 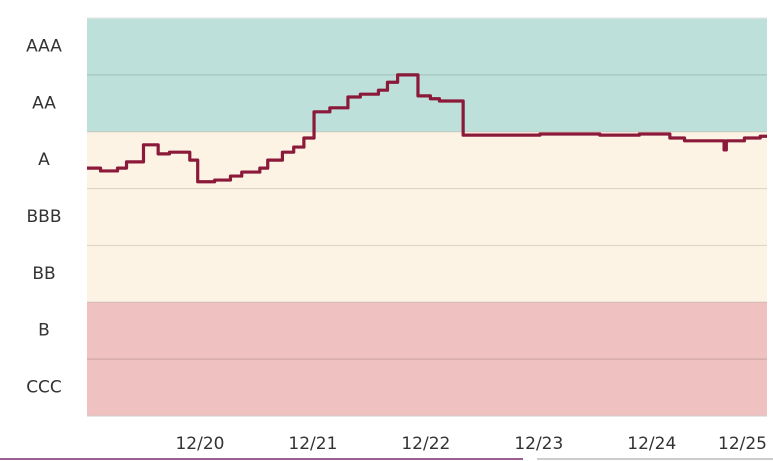 What do you see at coordinates (425, 444) in the screenshot?
I see `x-tick-label: 12/22` at bounding box center [425, 444].